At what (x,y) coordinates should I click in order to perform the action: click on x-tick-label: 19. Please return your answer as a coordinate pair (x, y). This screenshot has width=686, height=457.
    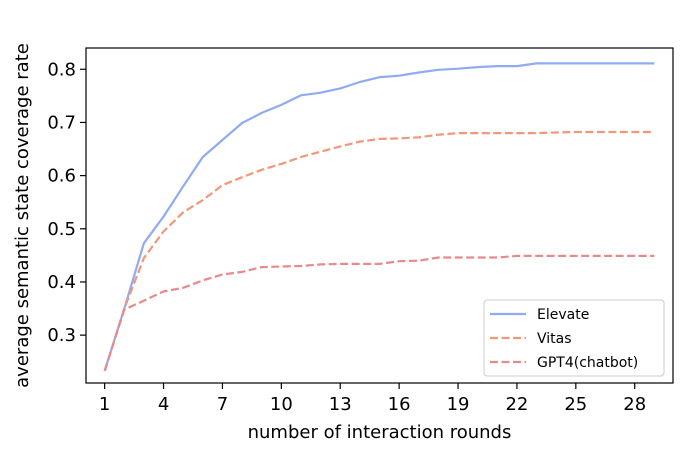
    Looking at the image, I should click on (458, 404).